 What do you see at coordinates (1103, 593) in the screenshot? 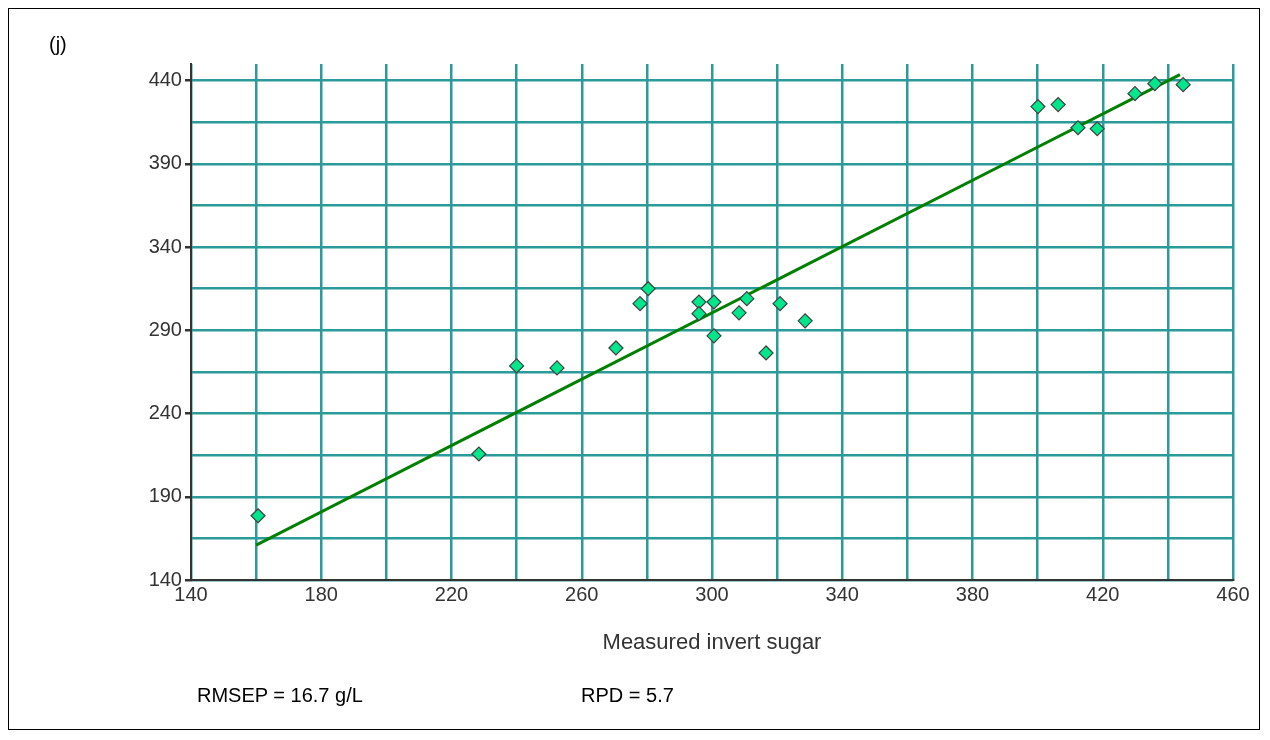
I see `x-tick-label: 420` at bounding box center [1103, 593].